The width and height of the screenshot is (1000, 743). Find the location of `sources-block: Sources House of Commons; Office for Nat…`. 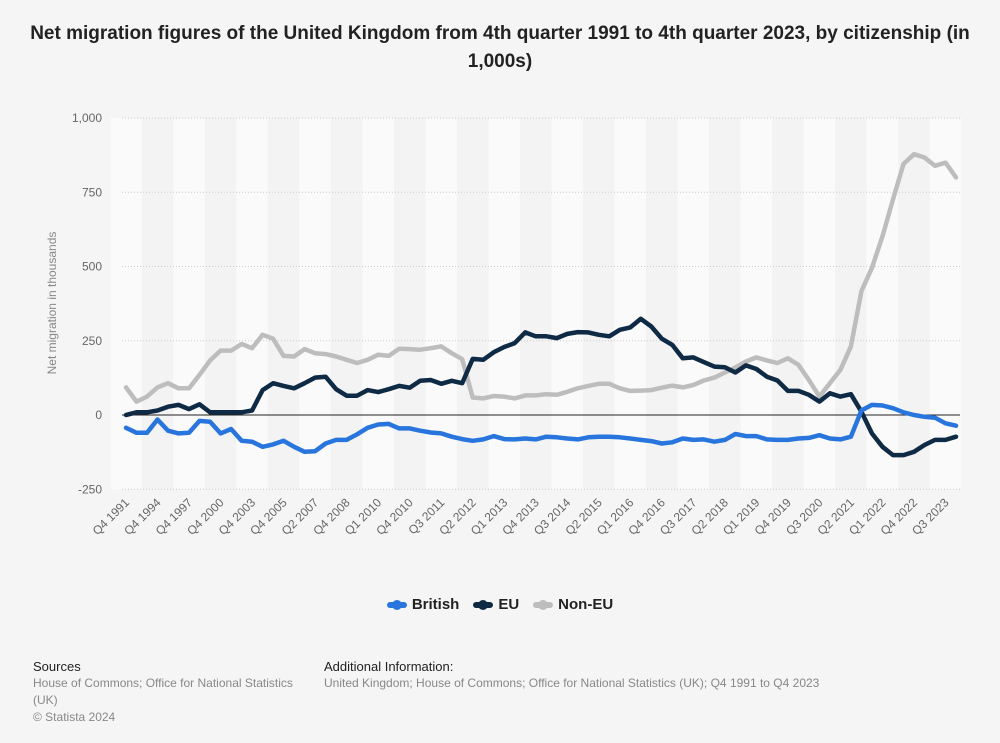

sources-block: Sources House of Commons; Office for Nat… is located at coordinates (168, 692).